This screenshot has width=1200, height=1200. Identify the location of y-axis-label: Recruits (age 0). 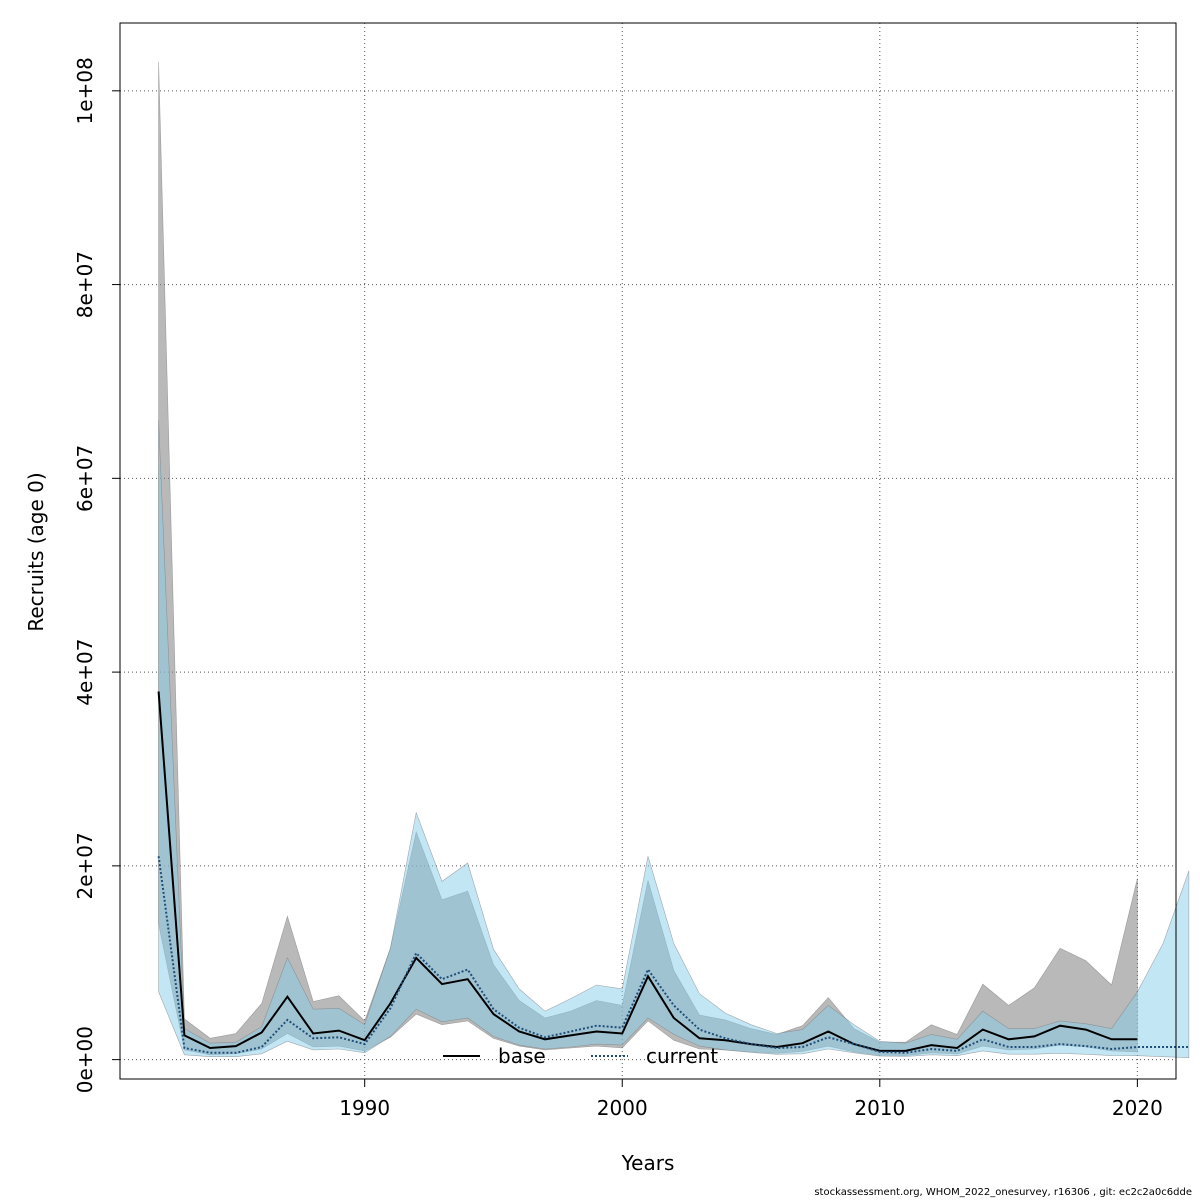
(36, 551).